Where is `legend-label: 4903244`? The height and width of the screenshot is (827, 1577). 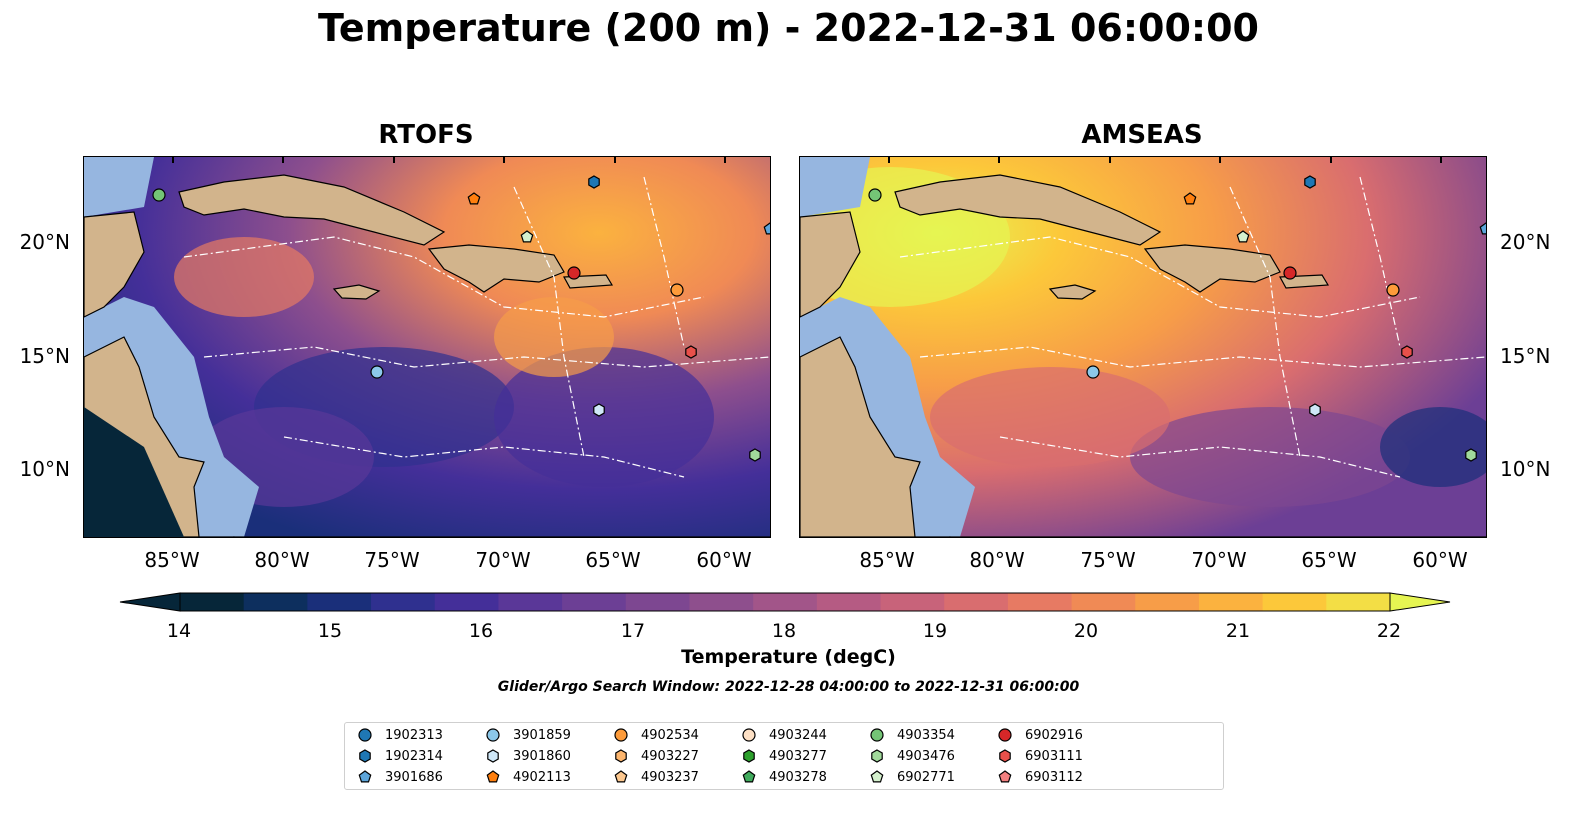 legend-label: 4903244 is located at coordinates (798, 735).